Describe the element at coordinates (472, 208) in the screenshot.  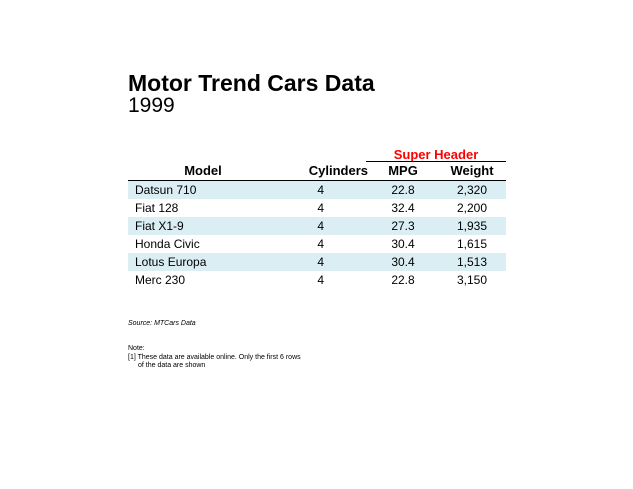
I see `cell-weight: 2,200` at that location.